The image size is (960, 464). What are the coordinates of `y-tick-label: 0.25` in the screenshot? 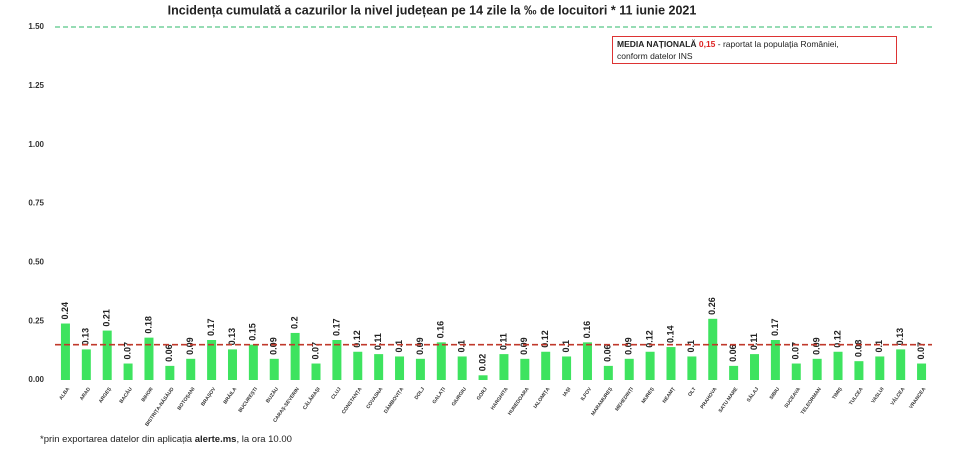 It's located at (36, 320).